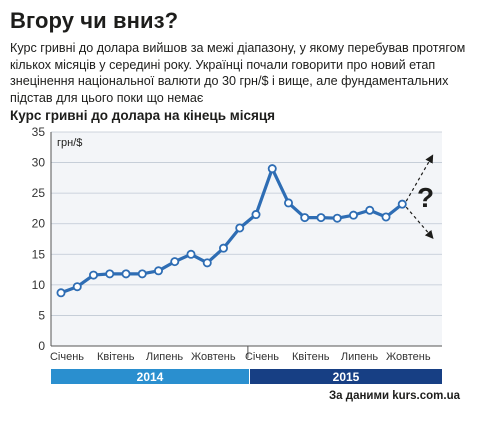  What do you see at coordinates (39, 285) in the screenshot?
I see `y-tick-label: 10` at bounding box center [39, 285].